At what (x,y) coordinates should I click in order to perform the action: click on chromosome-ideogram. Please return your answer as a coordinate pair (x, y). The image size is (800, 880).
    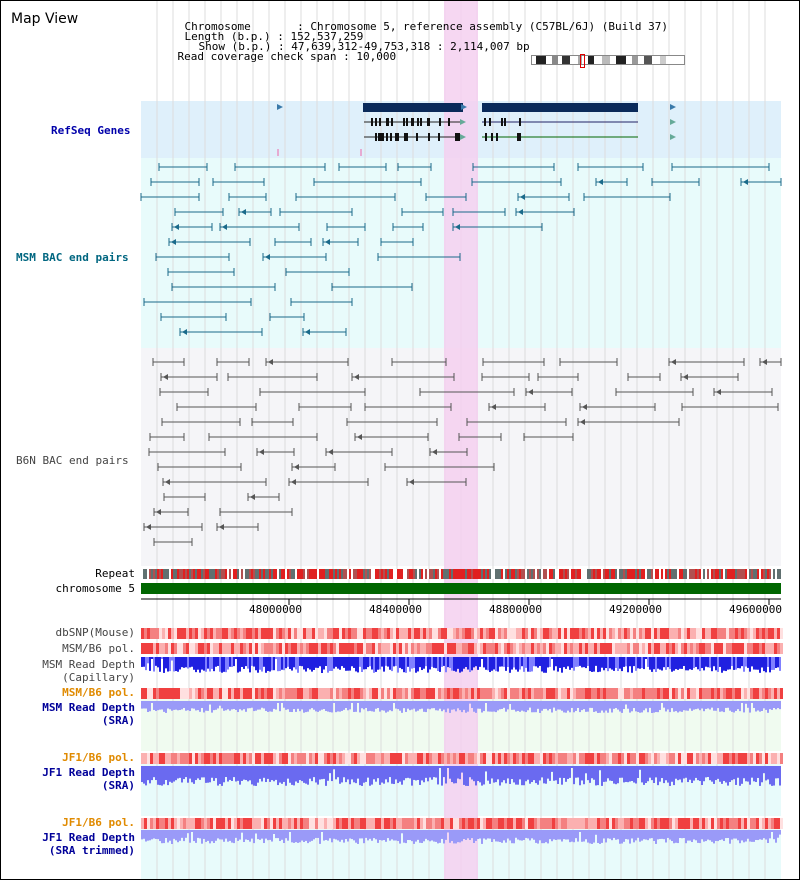
    Looking at the image, I should click on (608, 61).